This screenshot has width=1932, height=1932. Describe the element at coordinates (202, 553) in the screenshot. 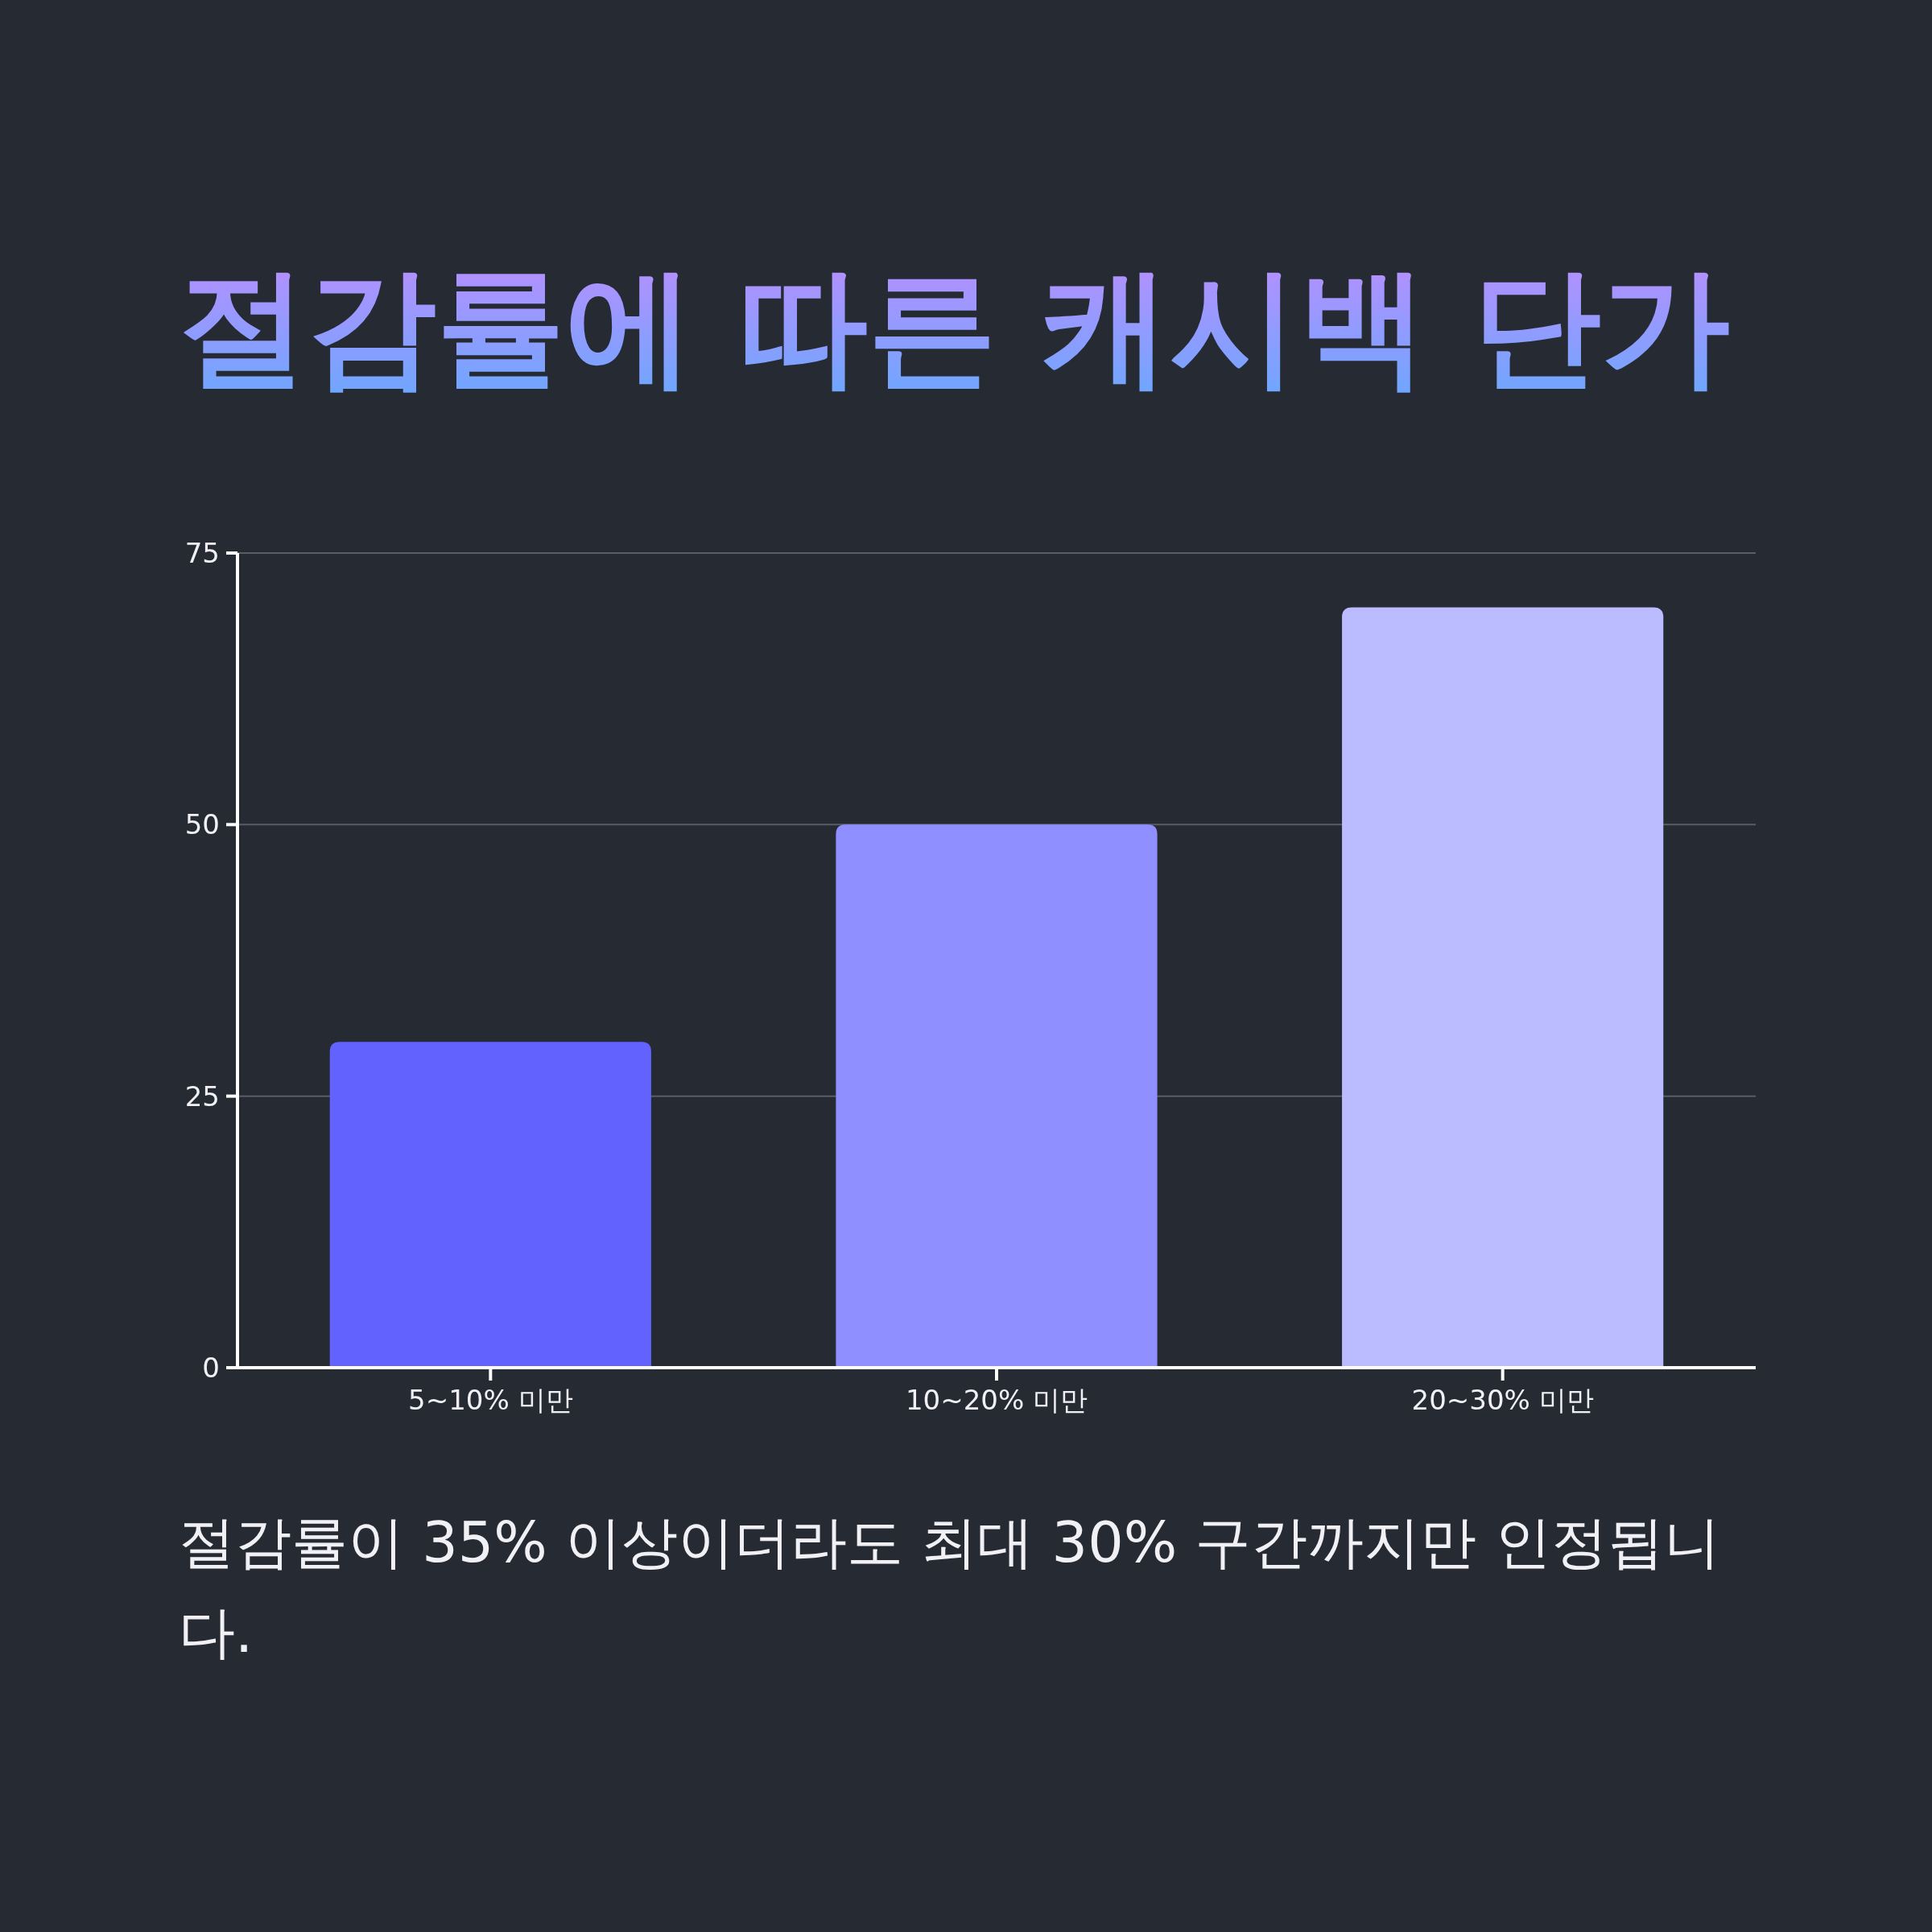

I see `y-tick-label: 75` at that location.